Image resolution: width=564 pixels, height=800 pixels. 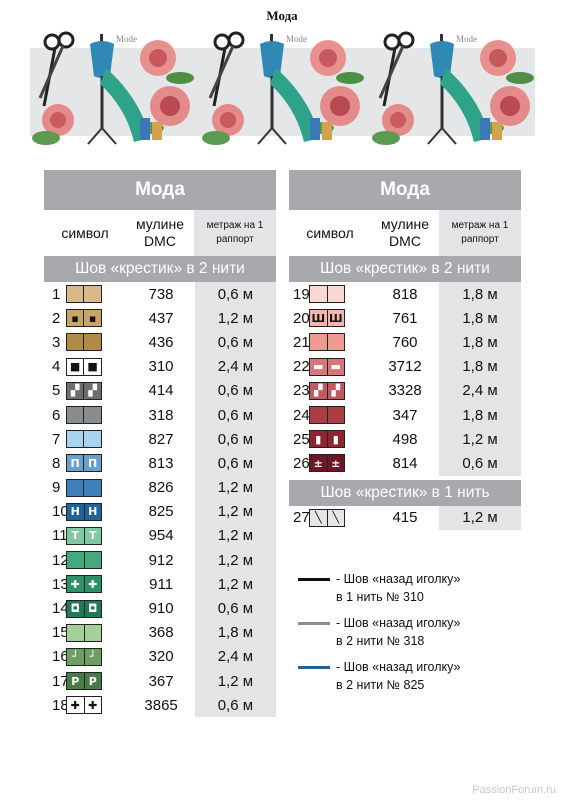 I want to click on stitch-symbol-icon: ▪, so click(x=92, y=318).